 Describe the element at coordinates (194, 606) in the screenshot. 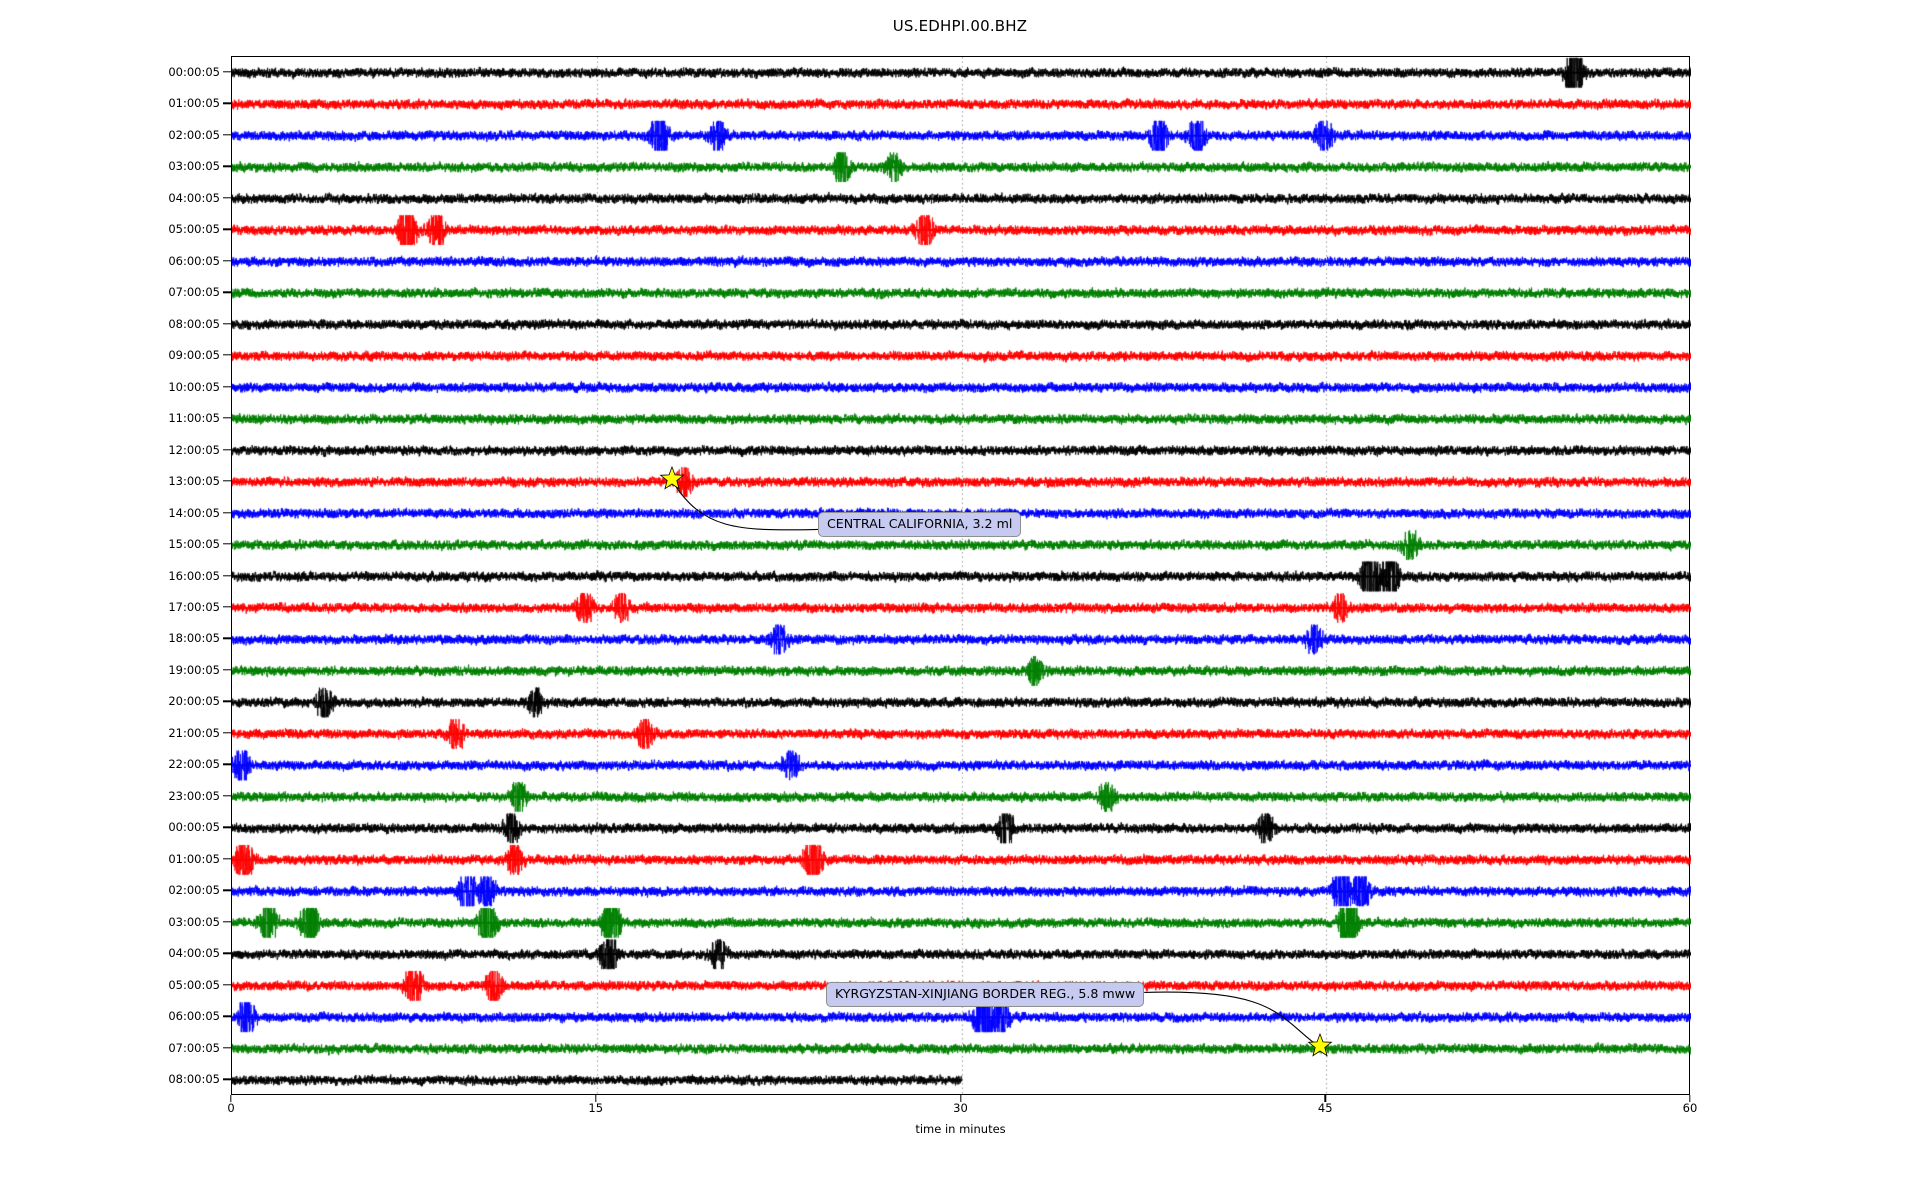

I see `y-tick-label: 17:00:05` at that location.